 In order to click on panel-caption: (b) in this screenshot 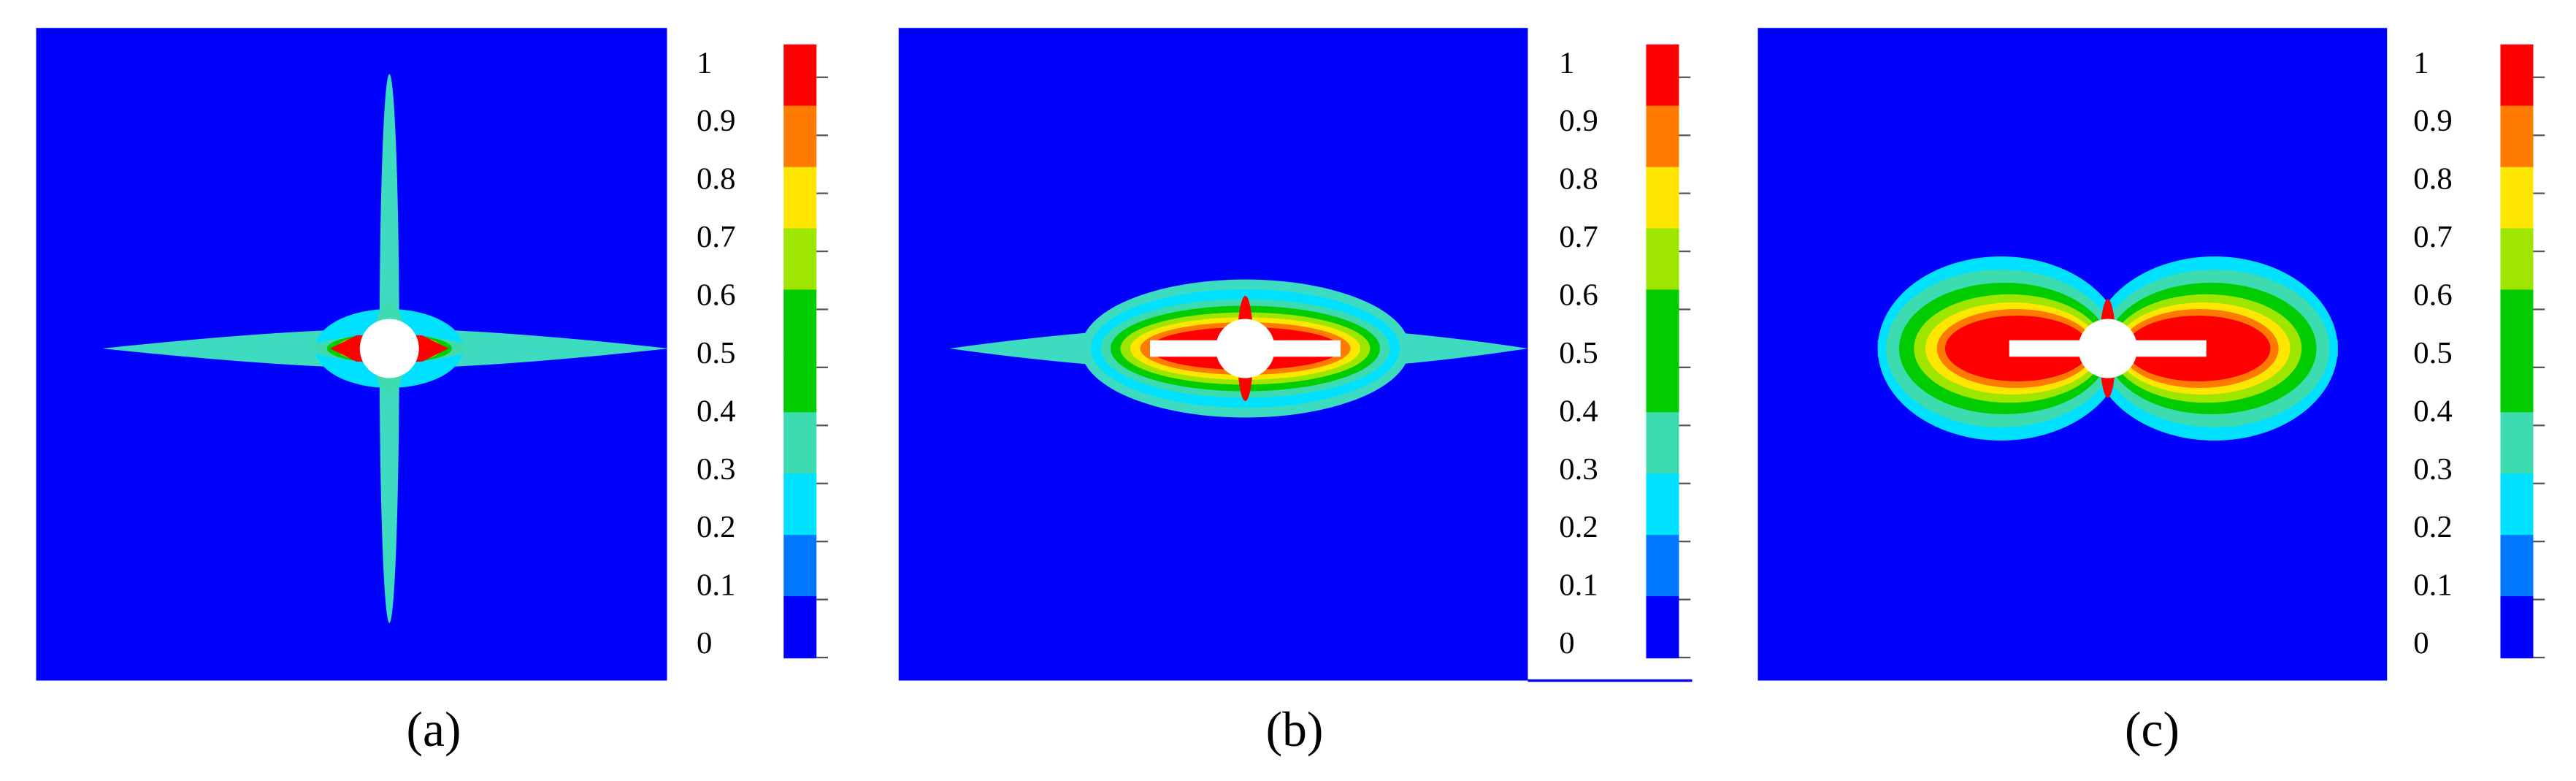, I will do `click(1295, 729)`.